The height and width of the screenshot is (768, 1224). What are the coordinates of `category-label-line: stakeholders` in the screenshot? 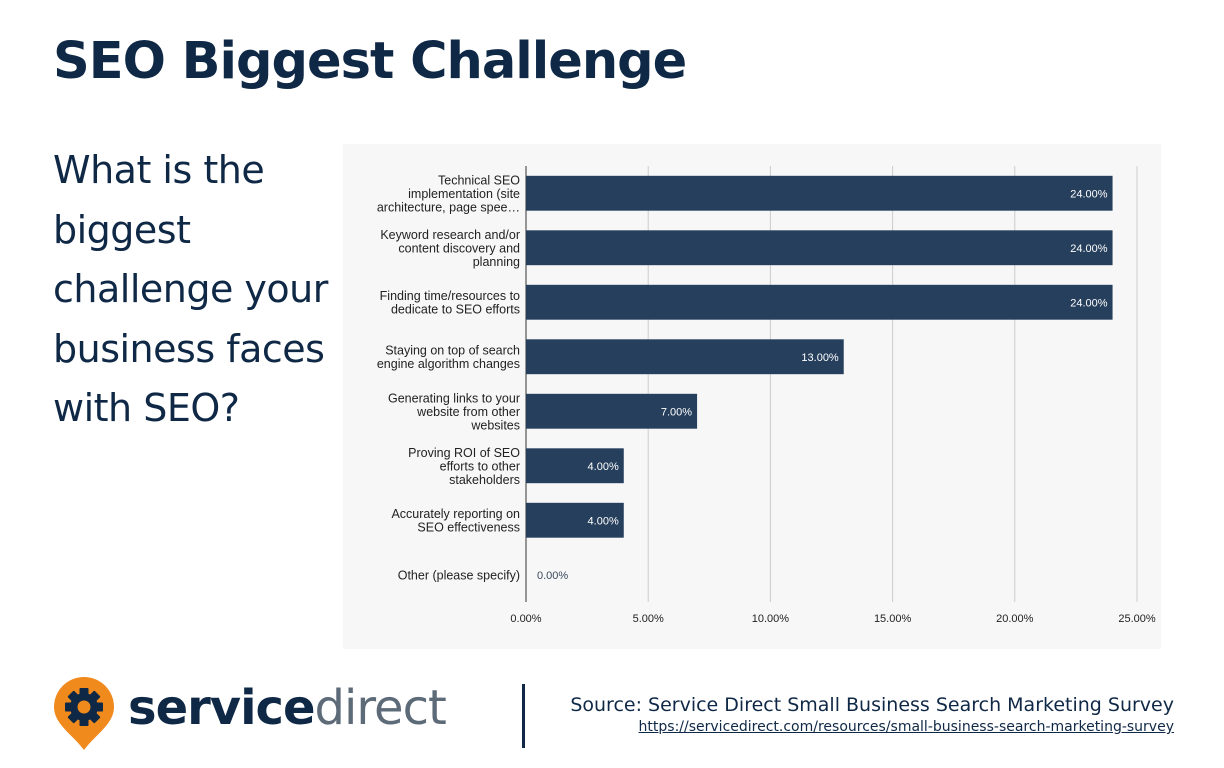 It's located at (484, 480).